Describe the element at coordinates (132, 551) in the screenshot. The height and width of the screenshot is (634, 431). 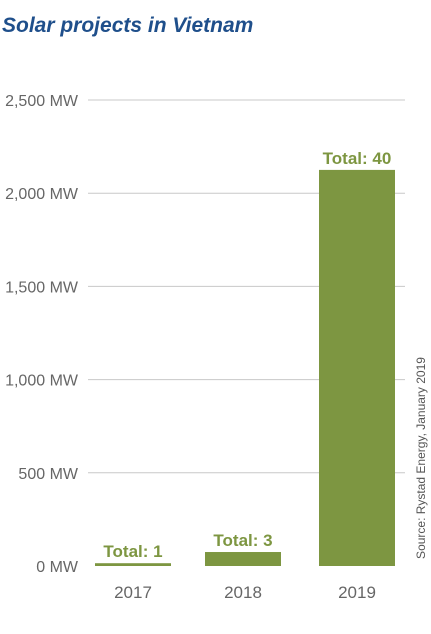
I see `data-label-2017: Total: 1` at that location.